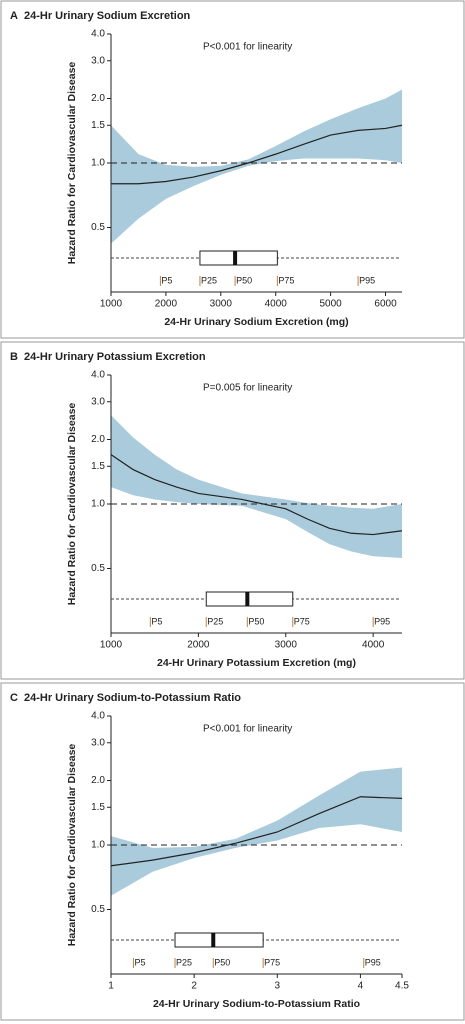 Image resolution: width=465 pixels, height=1024 pixels. What do you see at coordinates (256, 1004) in the screenshot?
I see `x-axis-title: 24-Hr Urinary Sodium-to-Potassium Ratio` at bounding box center [256, 1004].